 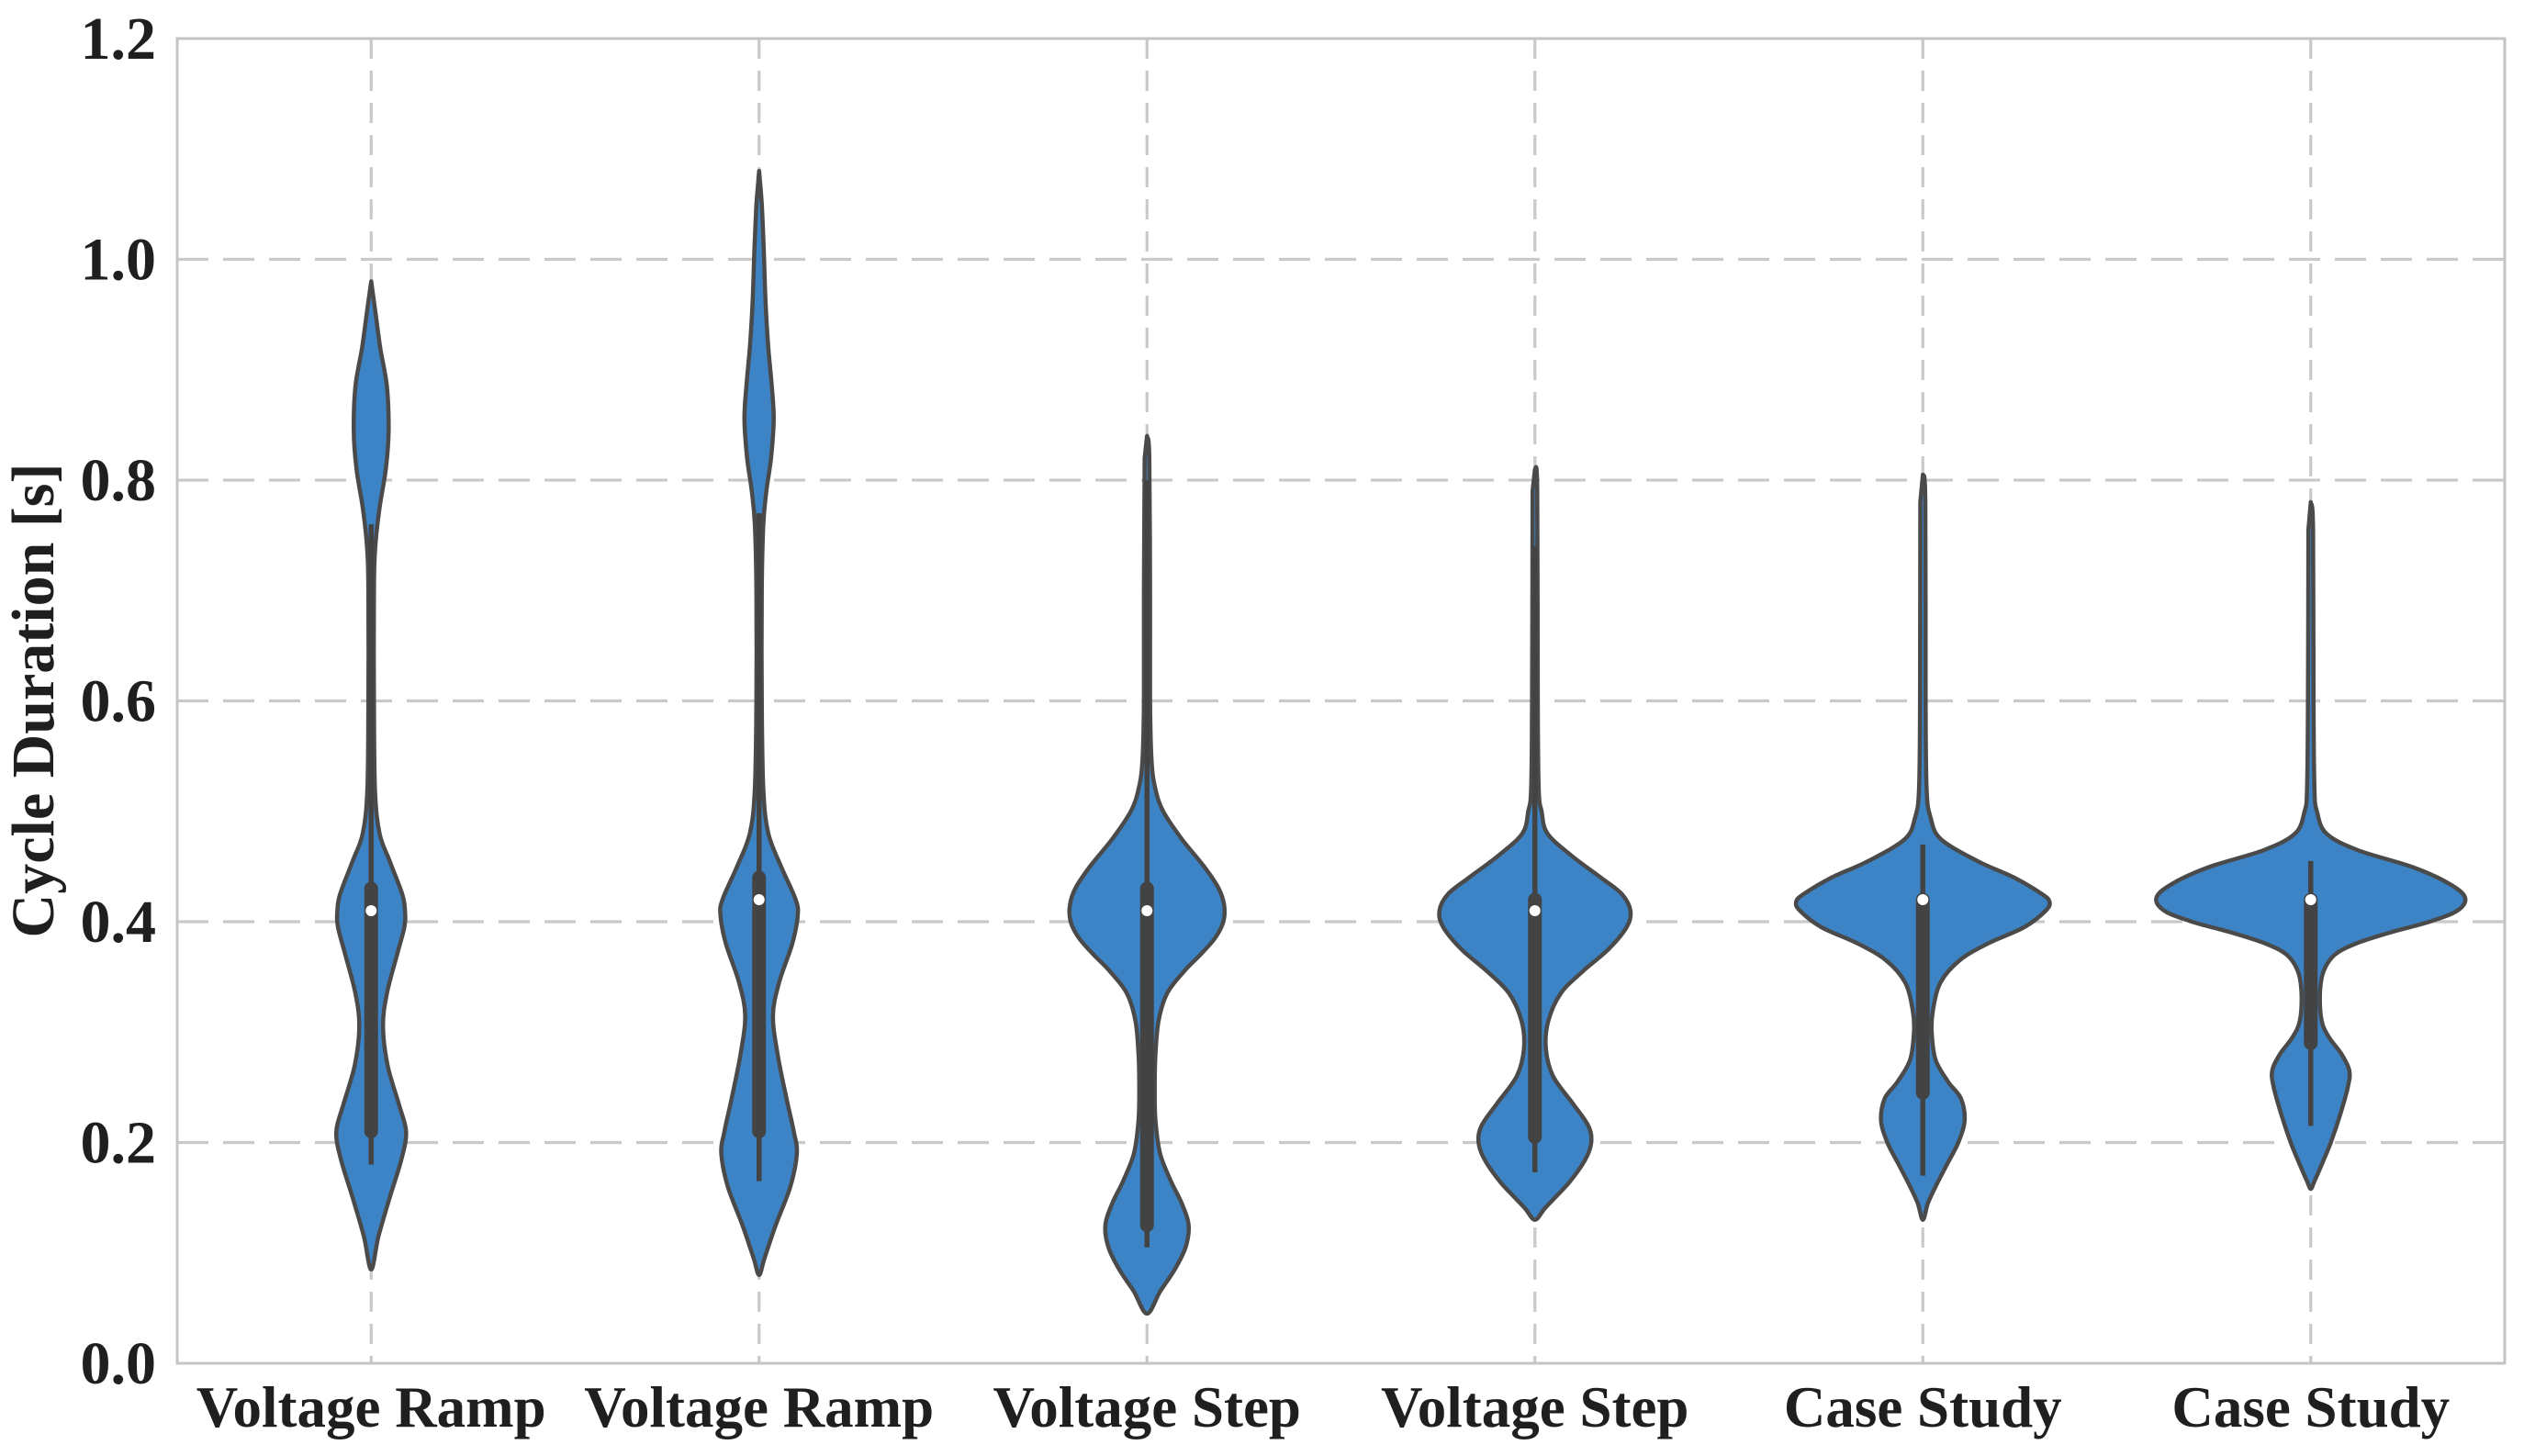 What do you see at coordinates (119, 39) in the screenshot?
I see `y-tick-label: 1.2` at bounding box center [119, 39].